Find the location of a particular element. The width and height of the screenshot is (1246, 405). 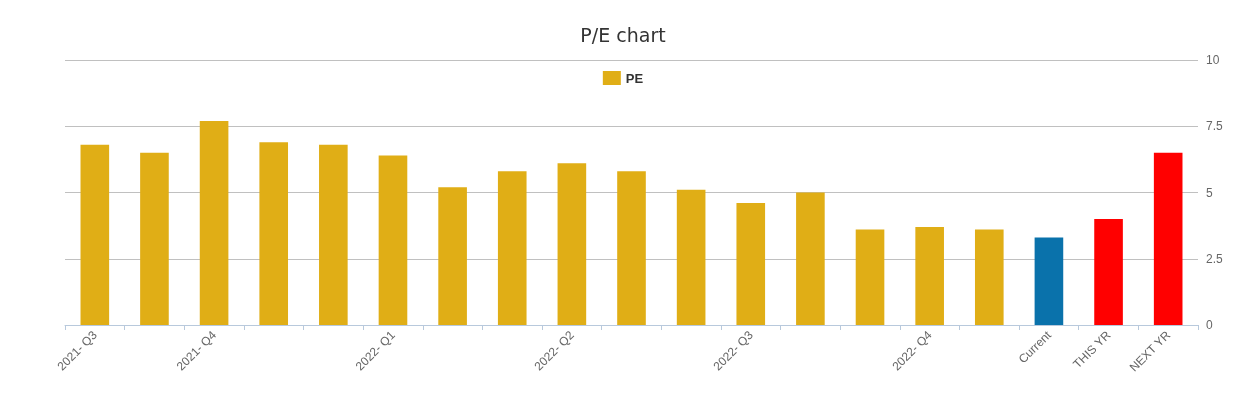

y-tick-label: 10 is located at coordinates (1213, 60).